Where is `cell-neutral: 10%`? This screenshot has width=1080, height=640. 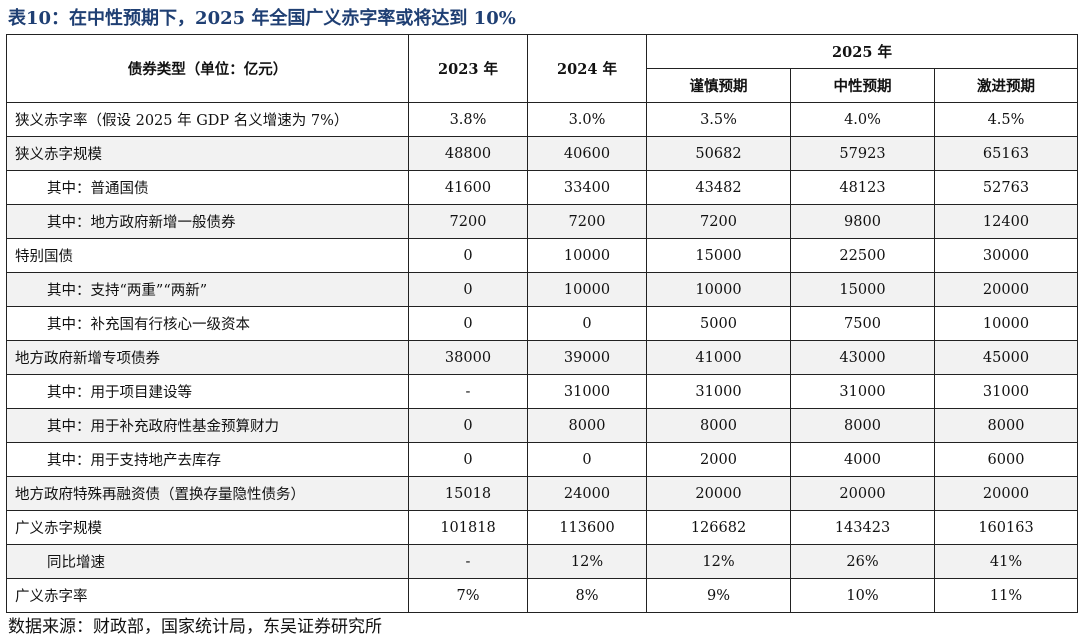
cell-neutral: 10% is located at coordinates (862, 595).